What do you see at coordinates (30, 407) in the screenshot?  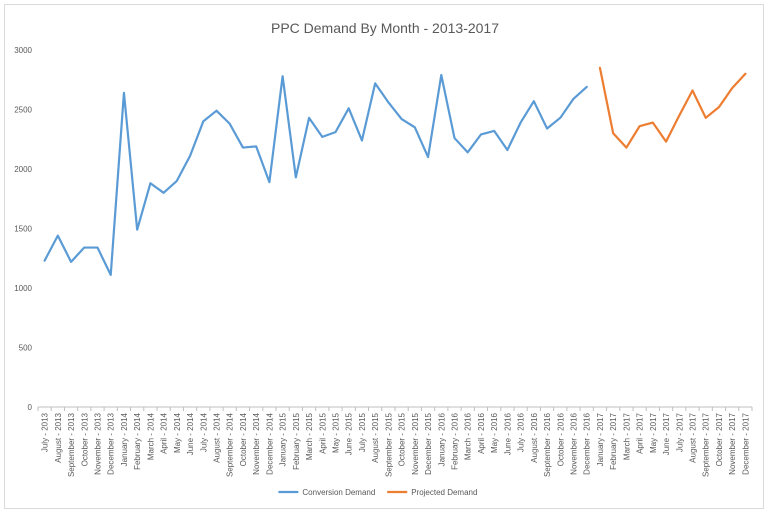 I see `y-tick-label: 0` at bounding box center [30, 407].